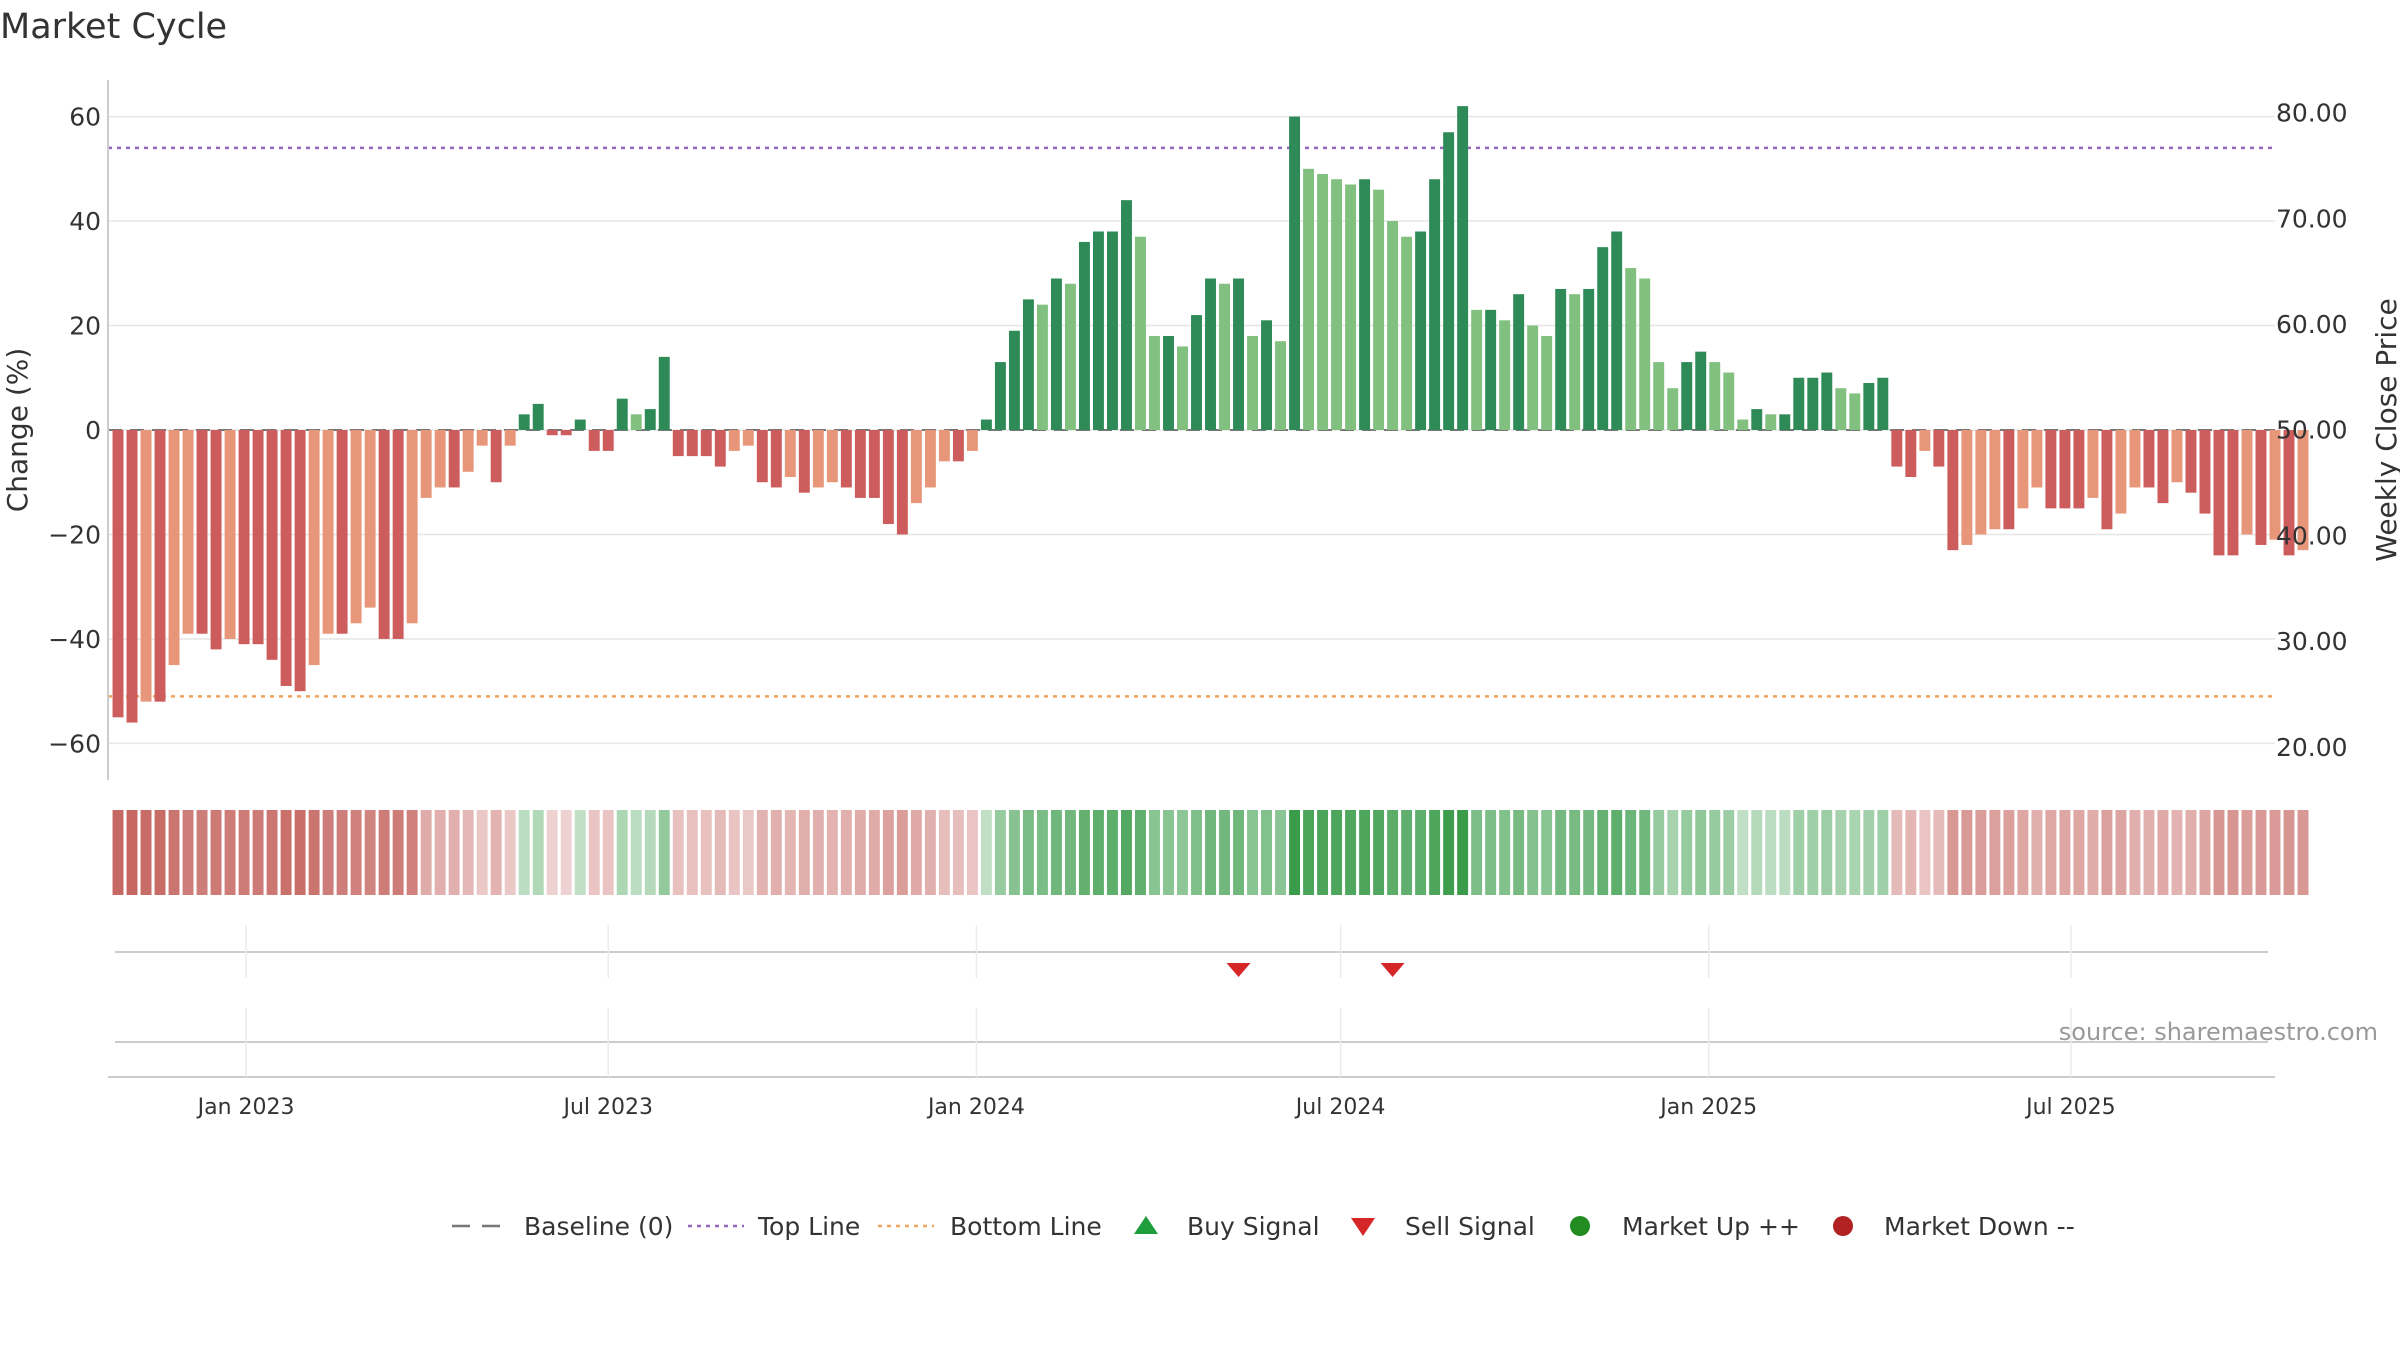 The image size is (2400, 1350). I want to click on market-track, so click(1191, 1043).